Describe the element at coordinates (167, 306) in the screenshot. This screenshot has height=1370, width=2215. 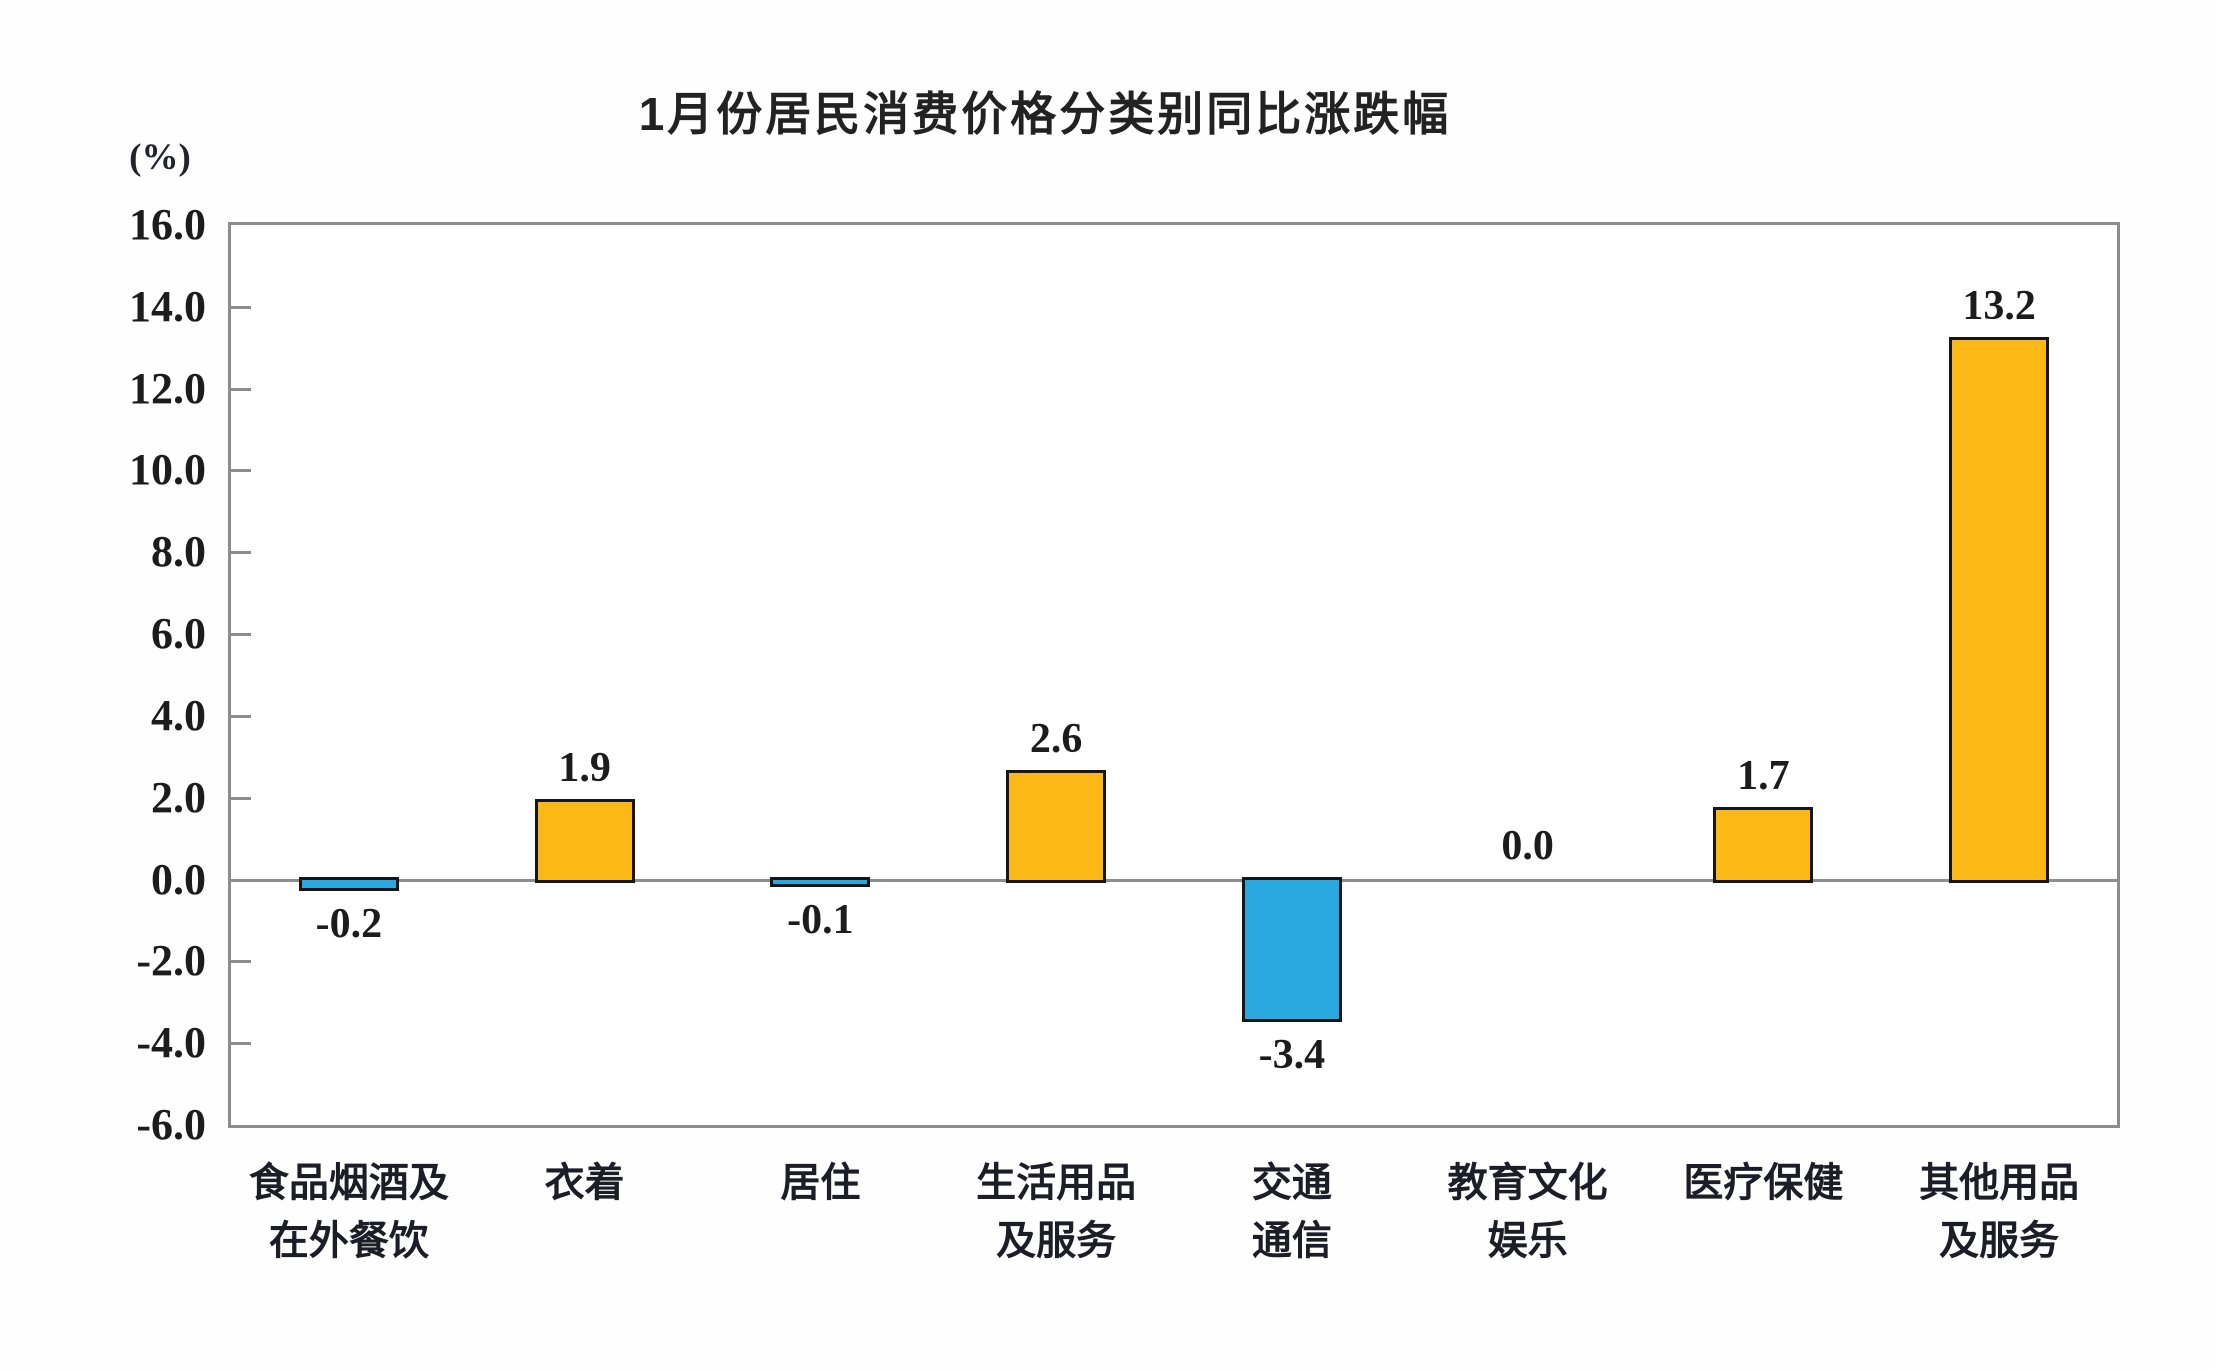
I see `y-tick-label: 14.0` at that location.